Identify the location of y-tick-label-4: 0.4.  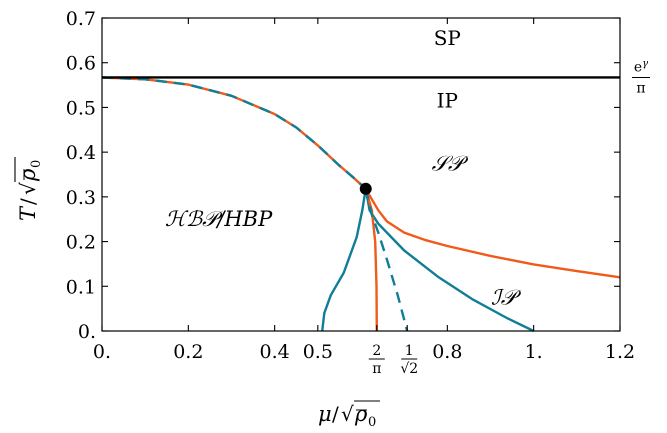
(81, 153).